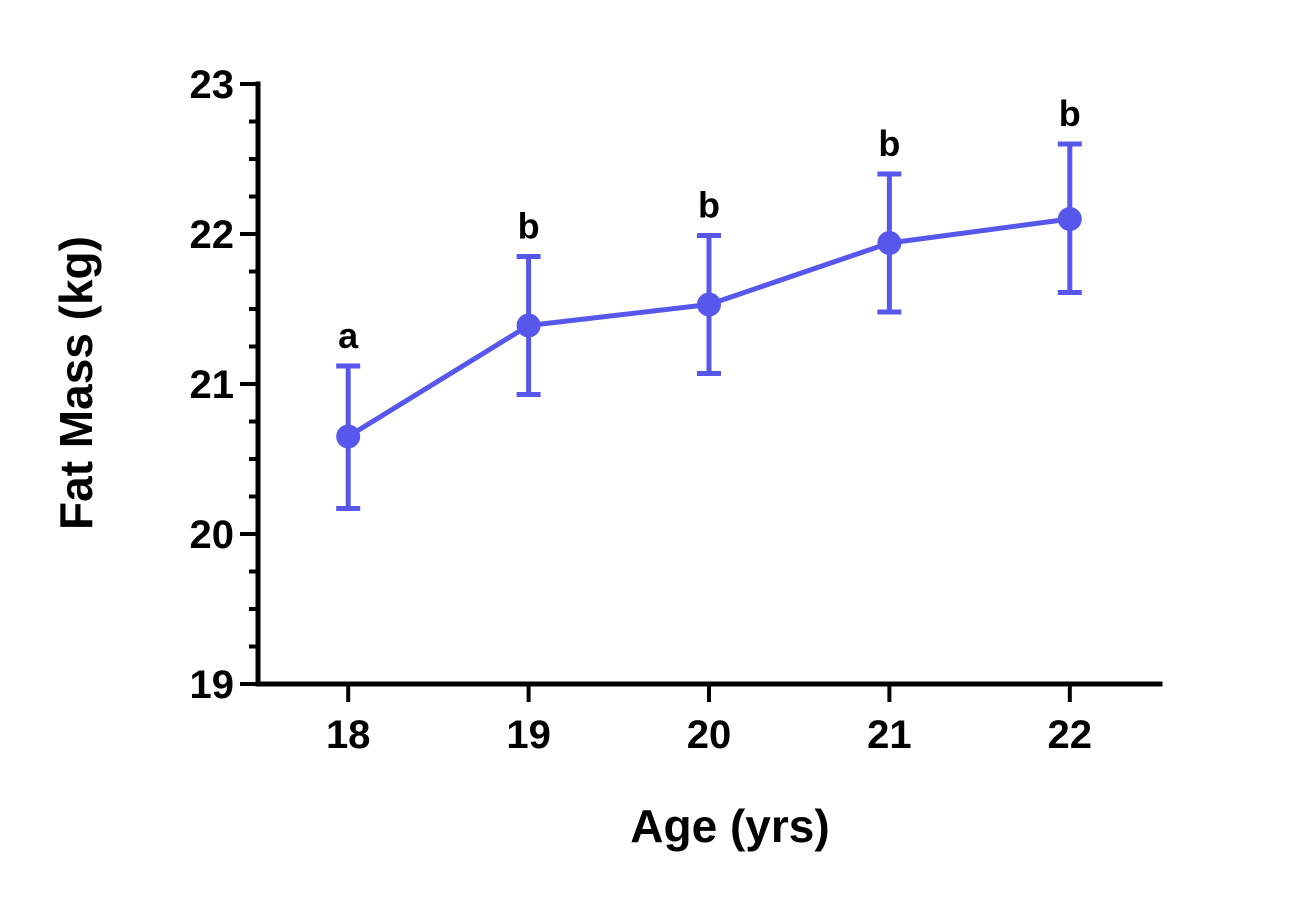  I want to click on y-axis: 19 20 21 22 23, so click(225, 385).